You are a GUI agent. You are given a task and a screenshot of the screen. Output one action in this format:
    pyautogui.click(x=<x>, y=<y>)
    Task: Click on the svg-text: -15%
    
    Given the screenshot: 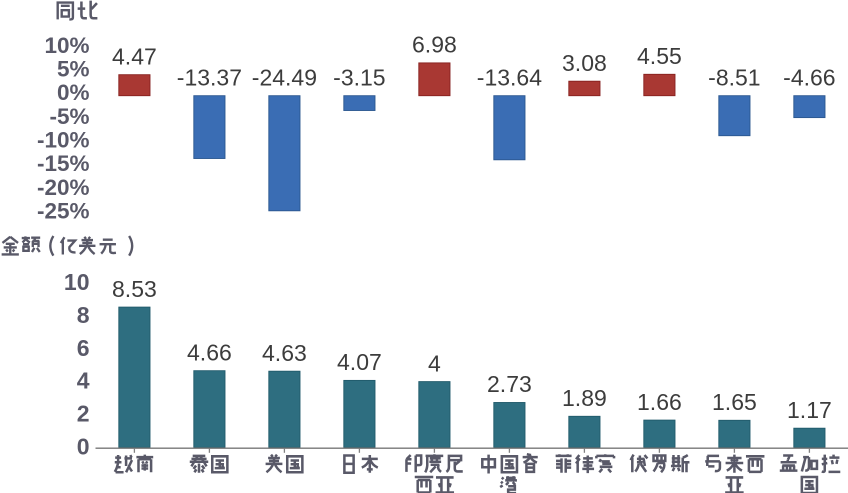 What is the action you would take?
    pyautogui.click(x=63, y=163)
    